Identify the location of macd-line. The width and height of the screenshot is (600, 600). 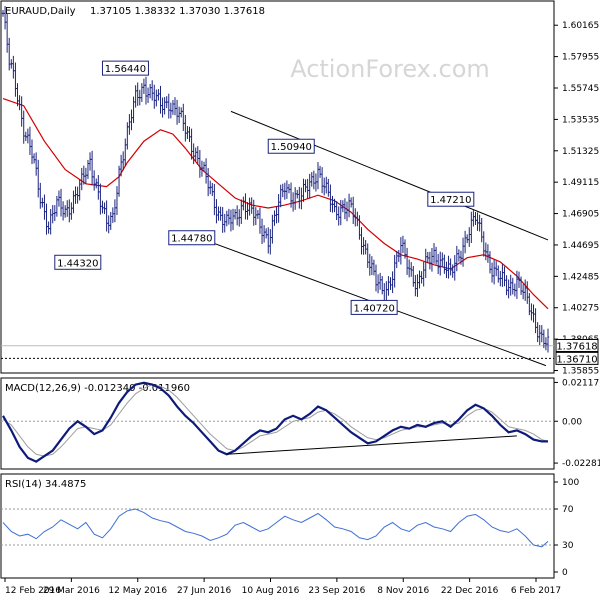
(275, 422).